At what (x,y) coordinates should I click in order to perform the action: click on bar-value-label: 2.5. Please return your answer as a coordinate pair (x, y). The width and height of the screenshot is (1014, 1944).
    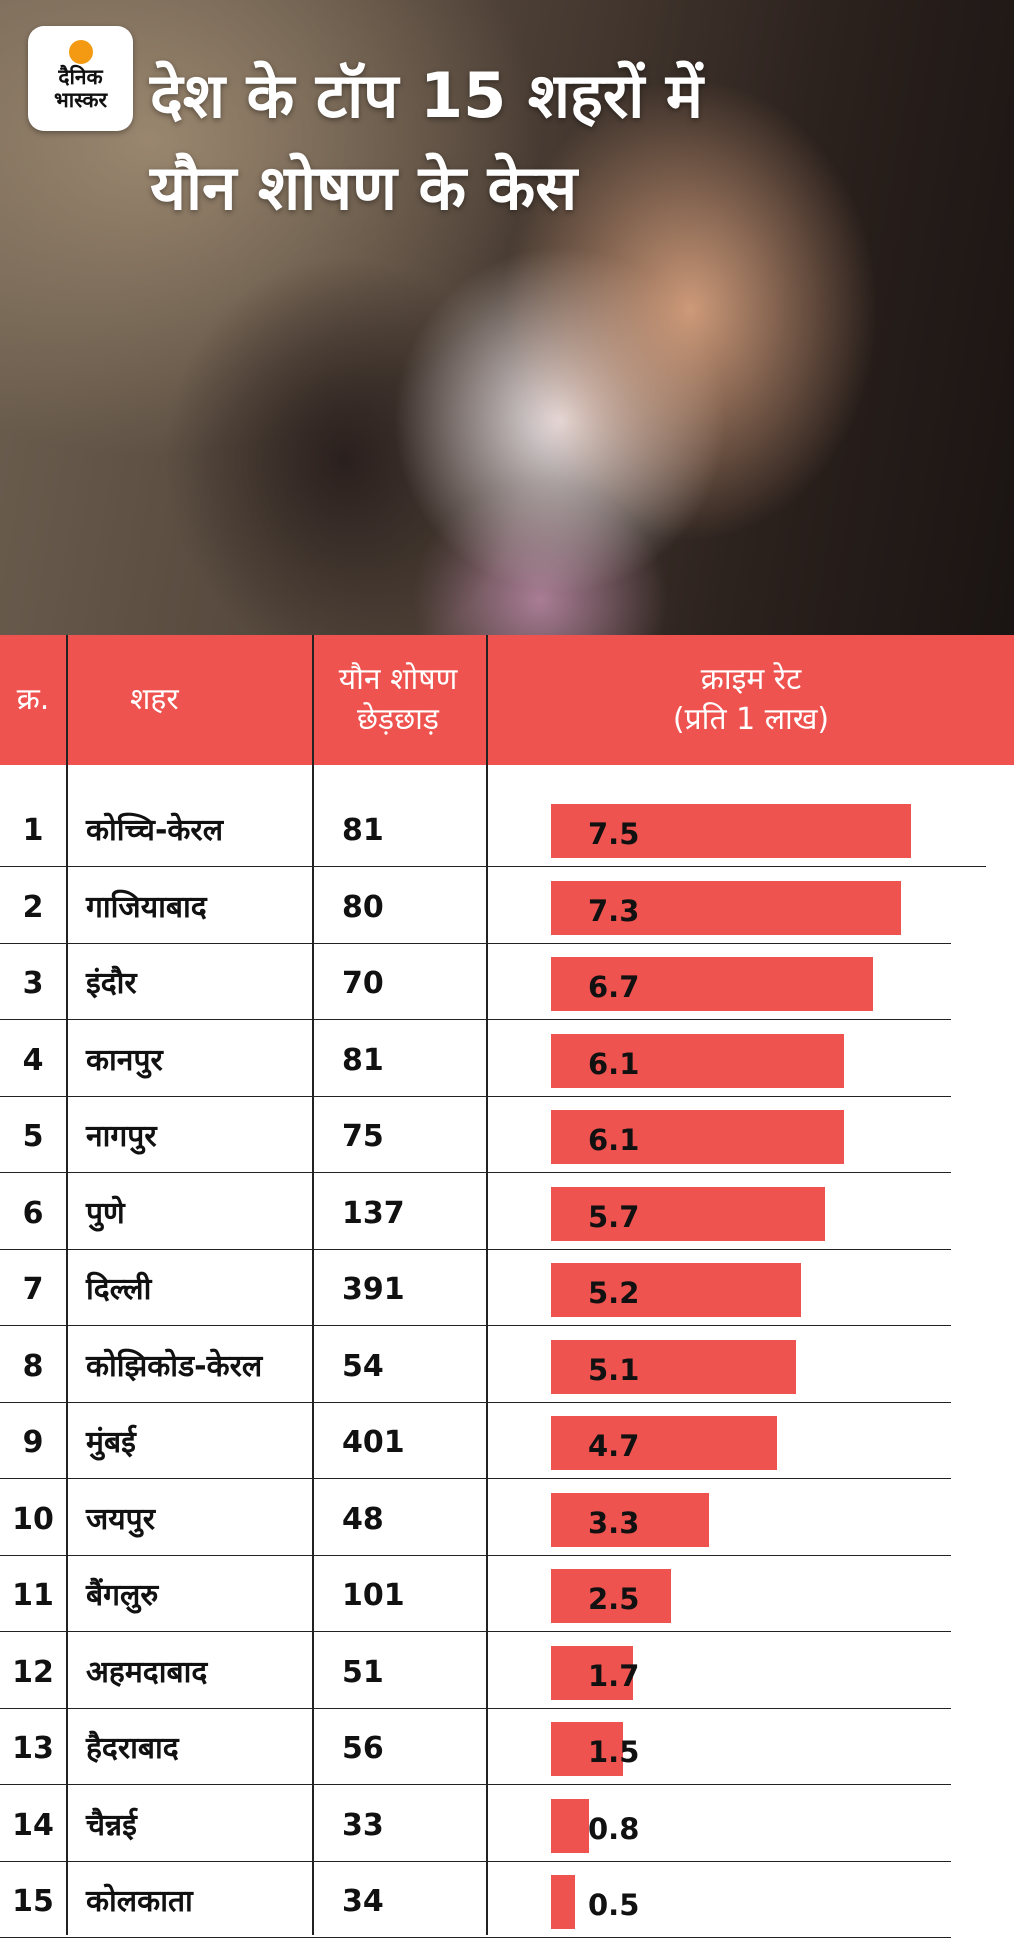
    Looking at the image, I should click on (614, 1599).